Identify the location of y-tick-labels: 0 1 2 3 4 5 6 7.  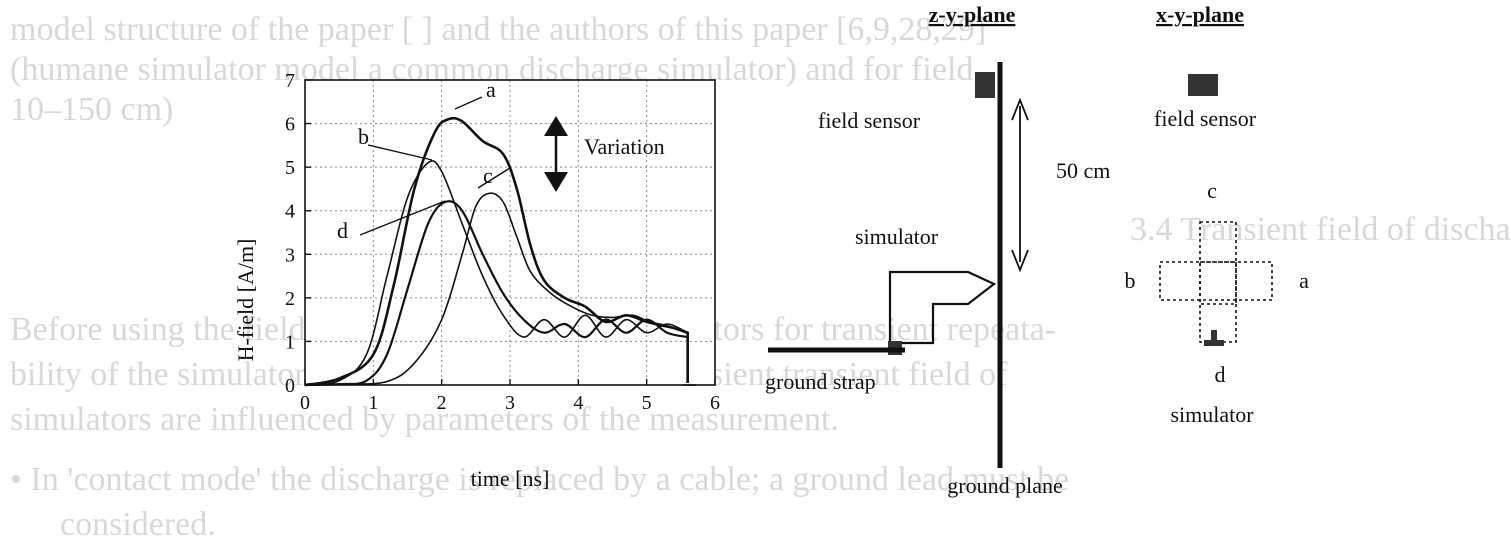
(290, 233).